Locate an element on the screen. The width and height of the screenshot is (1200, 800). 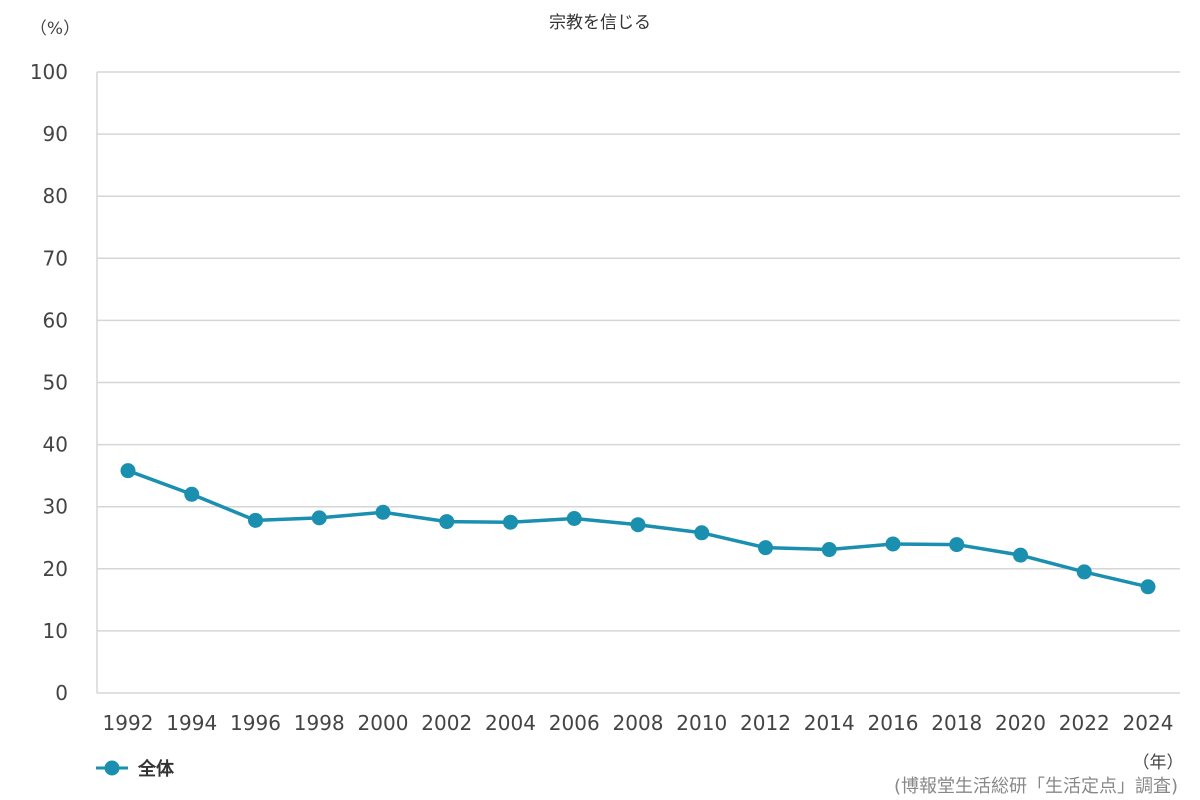
x-tick-label: 1994 is located at coordinates (191, 723).